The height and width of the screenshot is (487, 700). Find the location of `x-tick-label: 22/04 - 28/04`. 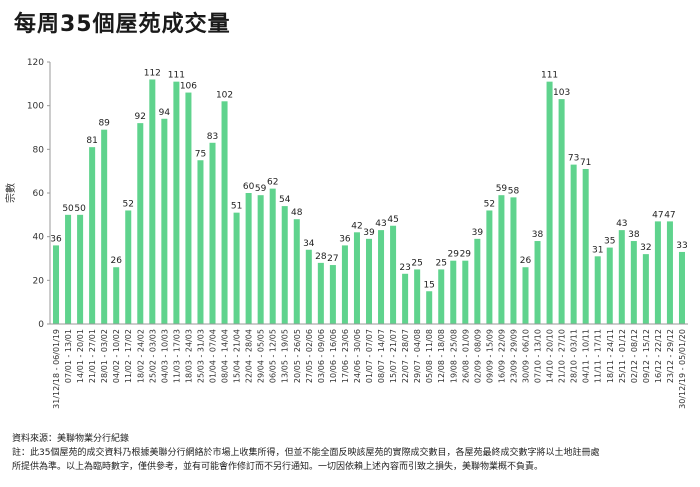

x-tick-label: 22/04 - 28/04 is located at coordinates (249, 356).